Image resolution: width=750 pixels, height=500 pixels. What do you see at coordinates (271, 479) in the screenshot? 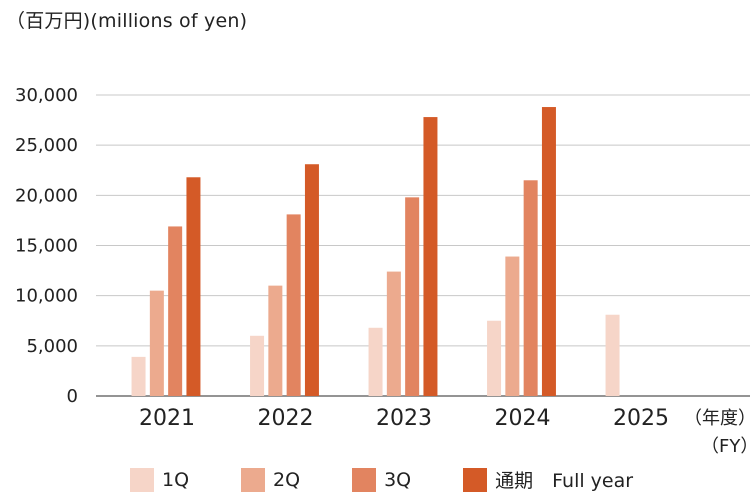
I see `legend-item-2q: 2Q` at bounding box center [271, 479].